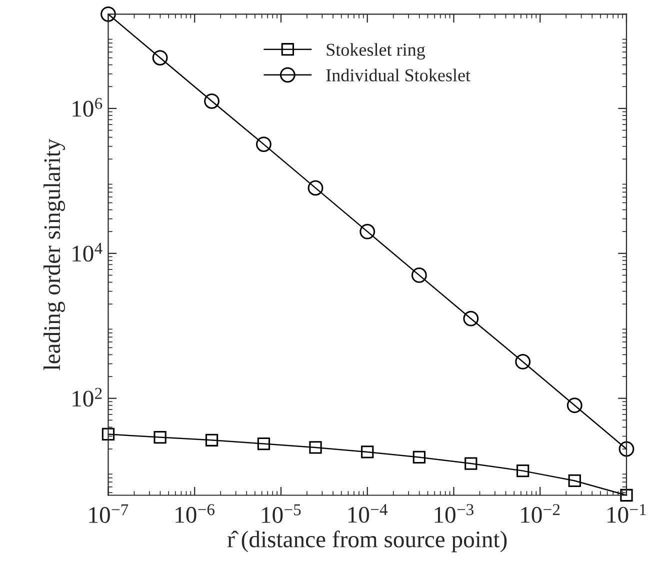 This screenshot has height=566, width=656. I want to click on x-tick-label: 10$^{−2}$, so click(540, 513).